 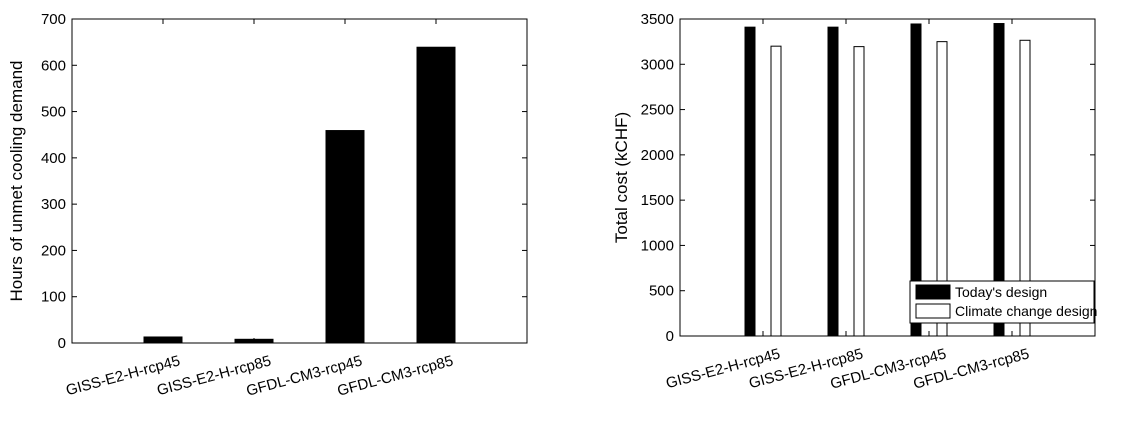 I want to click on legend: Today's design Climate change design, so click(x=1003, y=302).